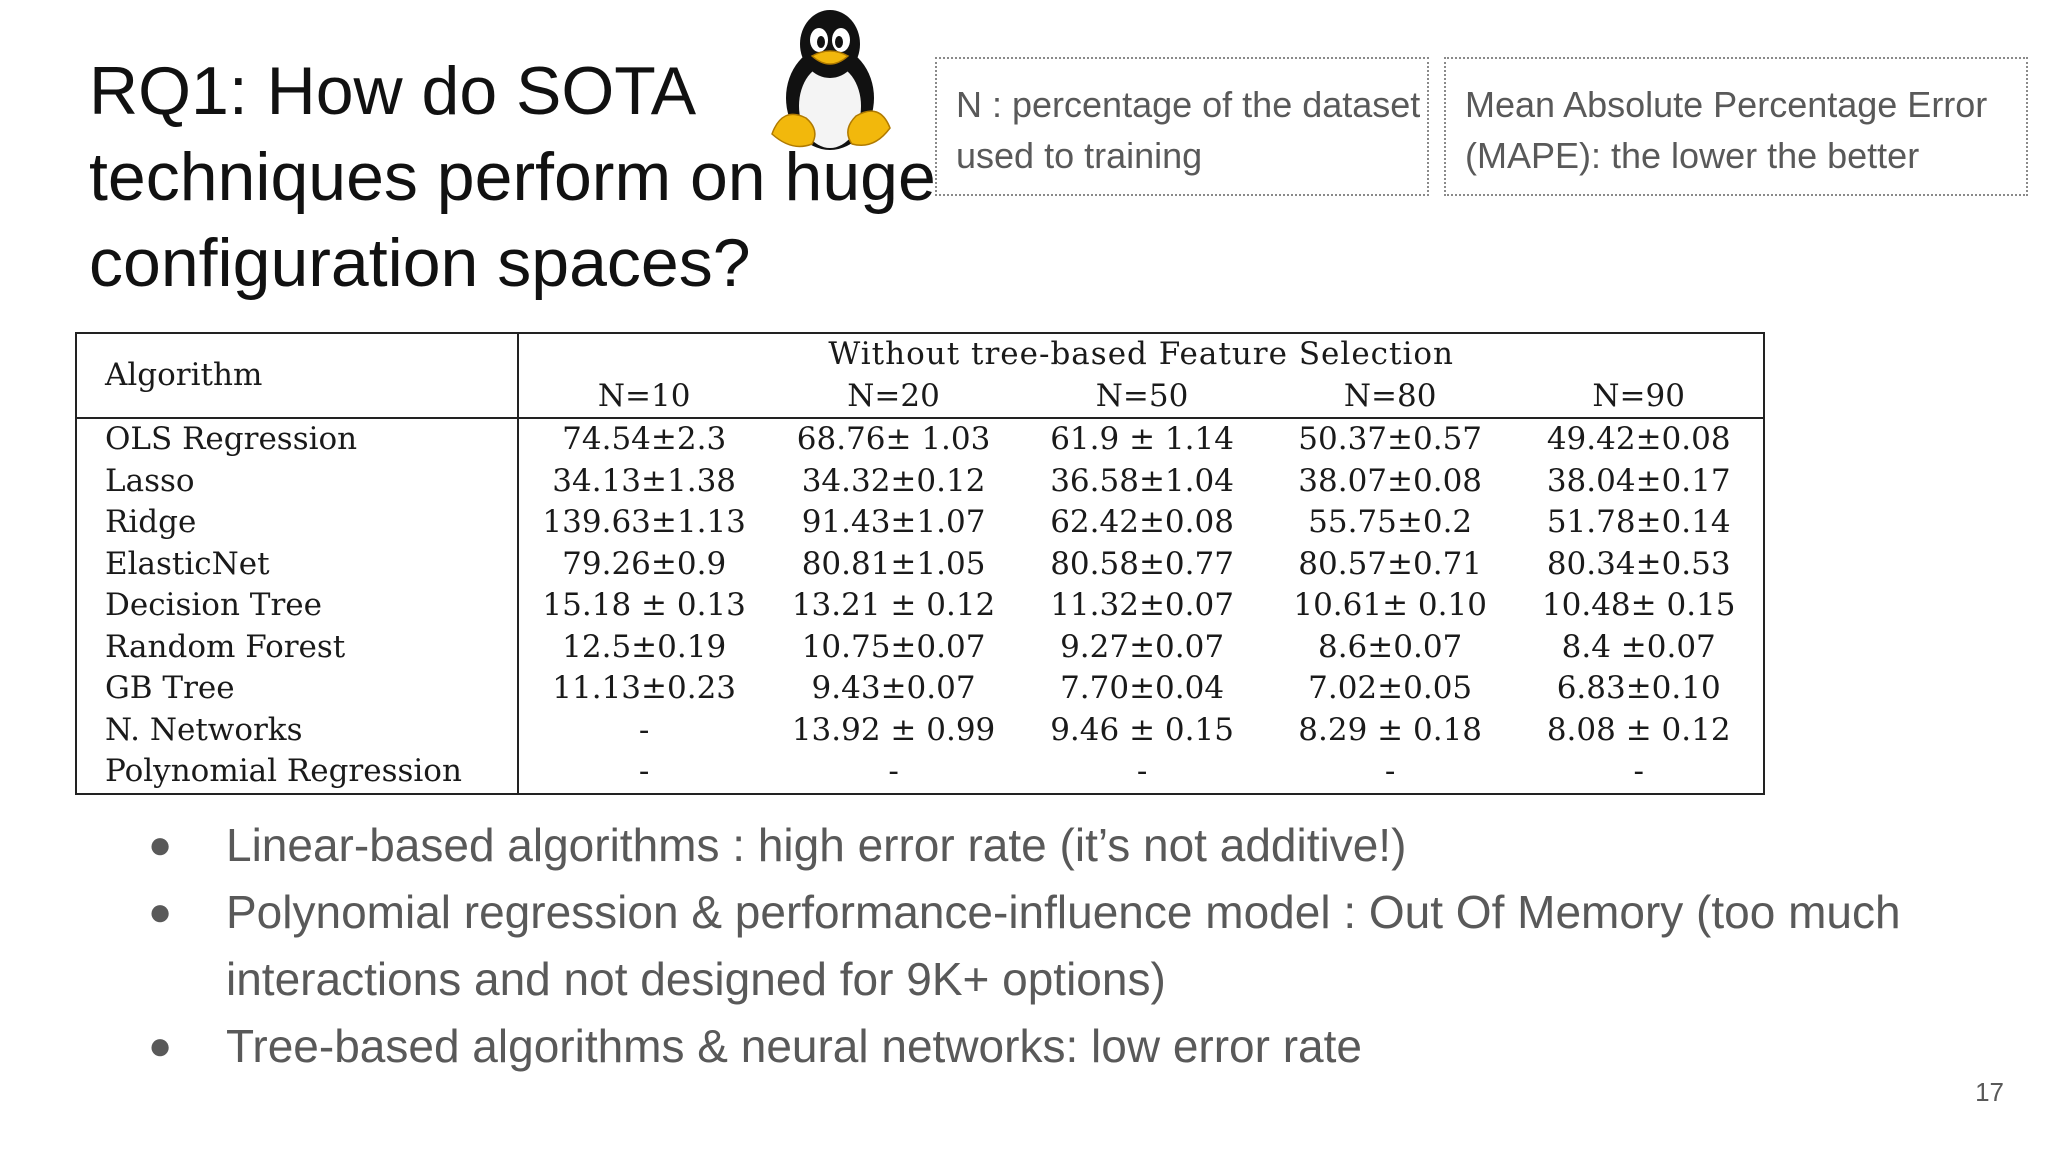 Image resolution: width=2048 pixels, height=1152 pixels. Describe the element at coordinates (1639, 730) in the screenshot. I see `table-cell: 8.08 ± 0.12` at that location.